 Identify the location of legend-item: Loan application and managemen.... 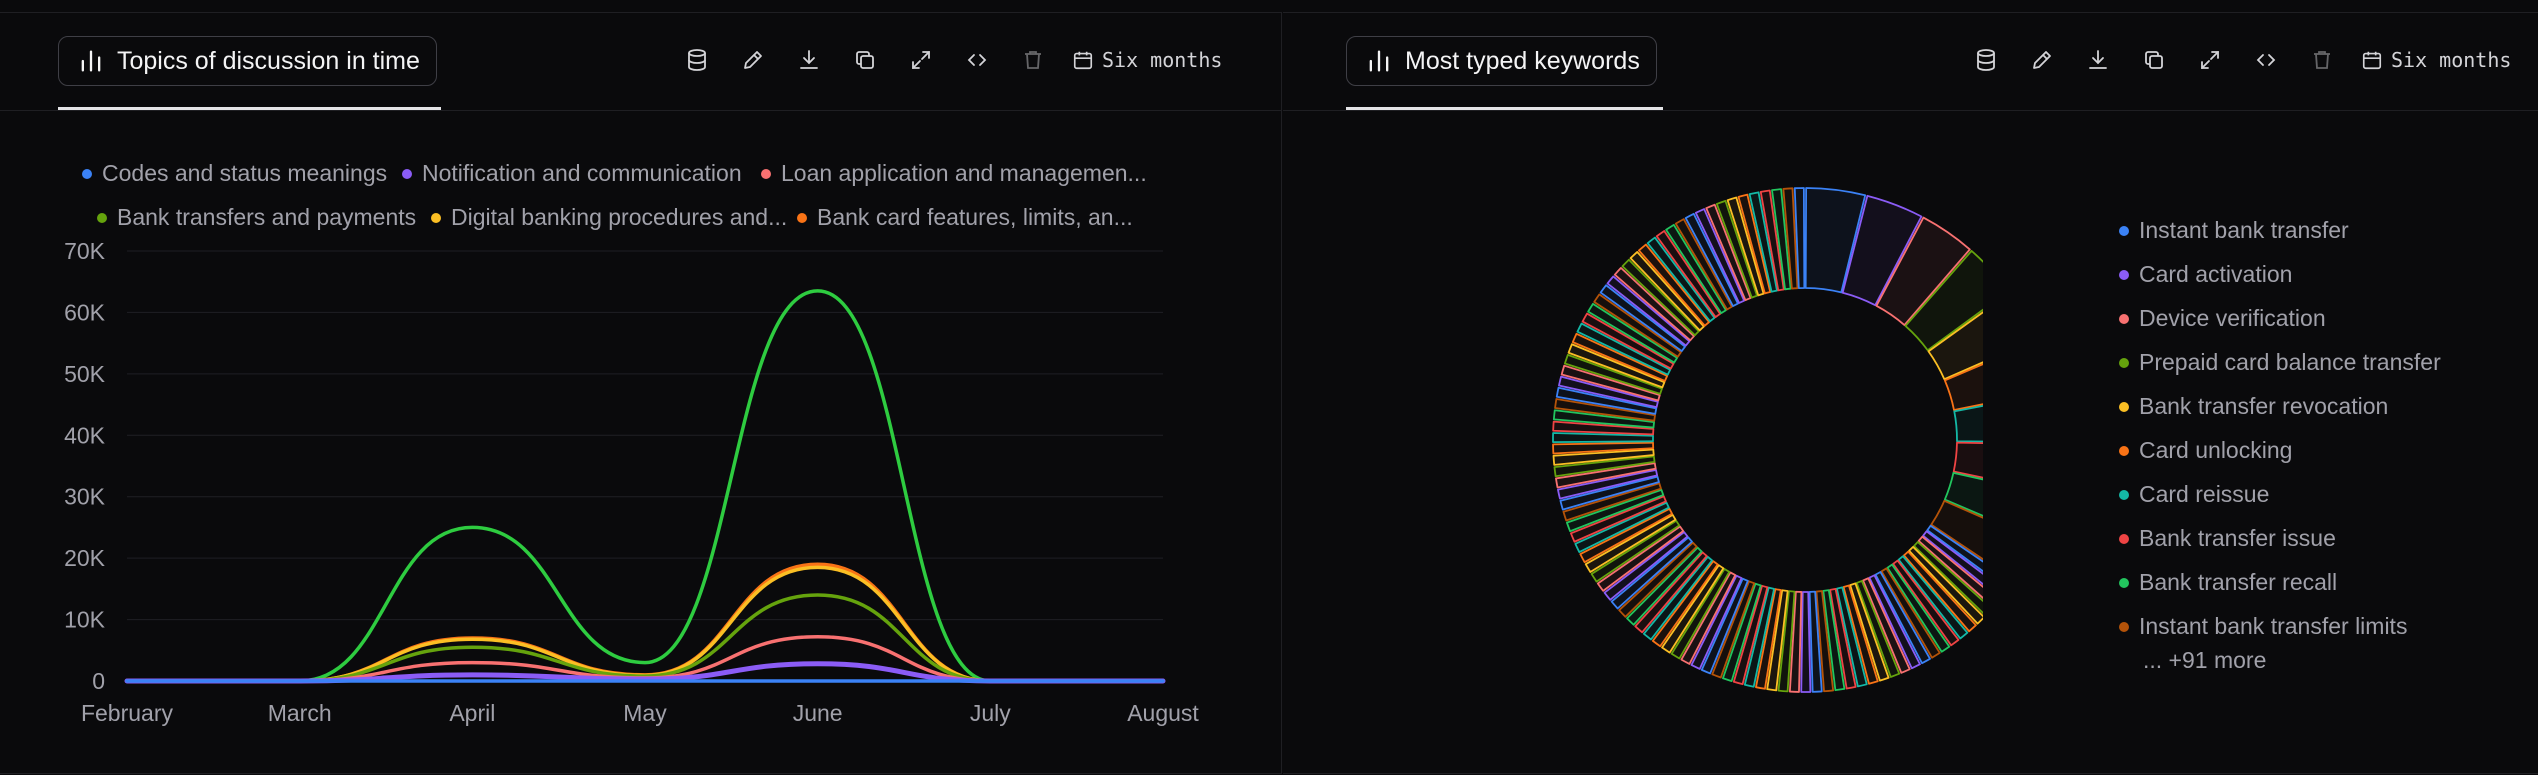
(954, 173).